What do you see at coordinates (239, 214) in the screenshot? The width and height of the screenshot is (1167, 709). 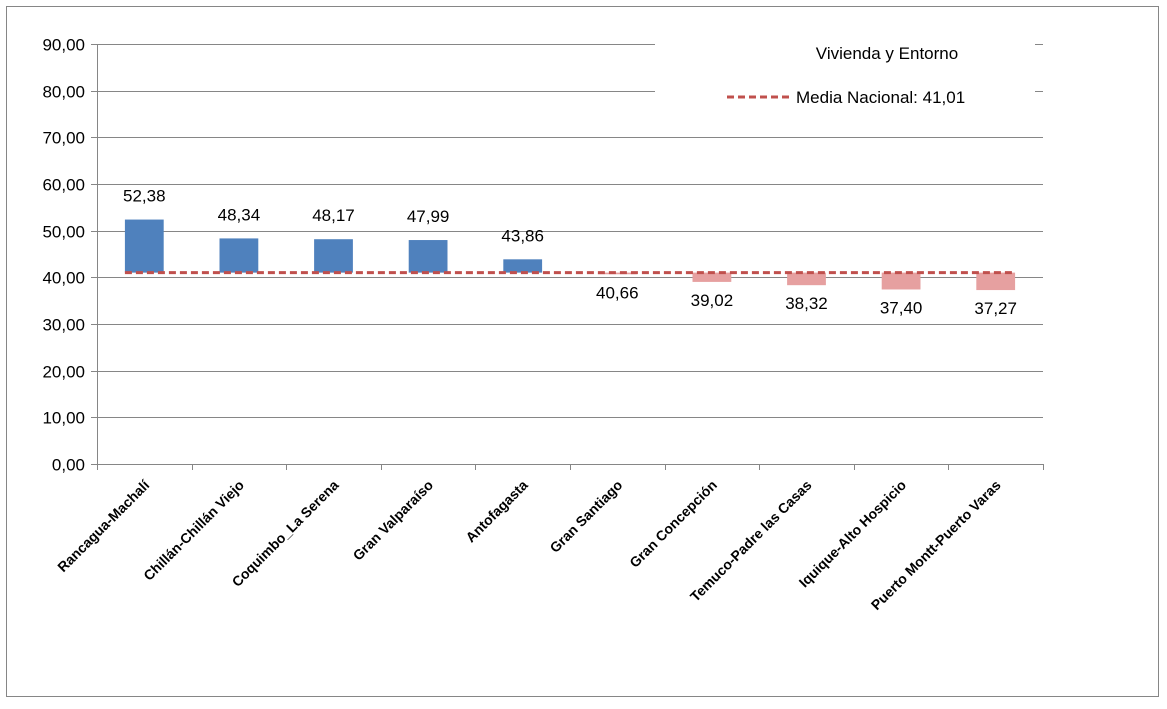 I see `data-label: 48,34` at bounding box center [239, 214].